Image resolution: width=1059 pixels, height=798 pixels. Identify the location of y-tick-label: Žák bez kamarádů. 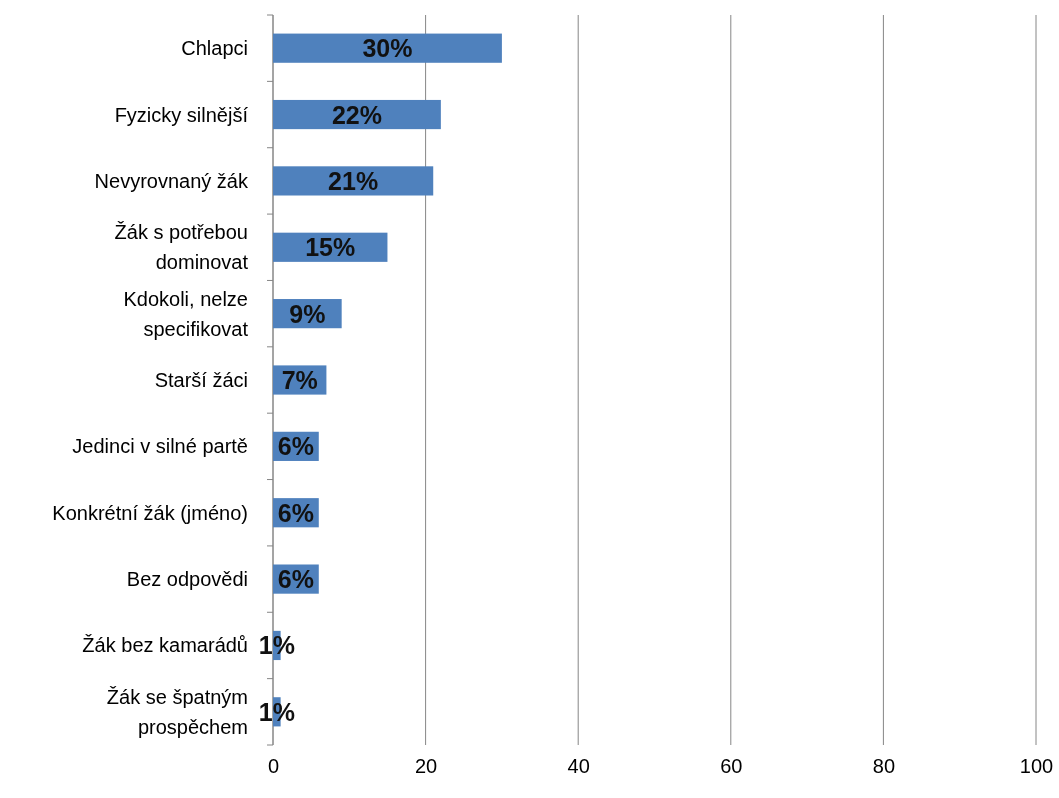
(165, 645).